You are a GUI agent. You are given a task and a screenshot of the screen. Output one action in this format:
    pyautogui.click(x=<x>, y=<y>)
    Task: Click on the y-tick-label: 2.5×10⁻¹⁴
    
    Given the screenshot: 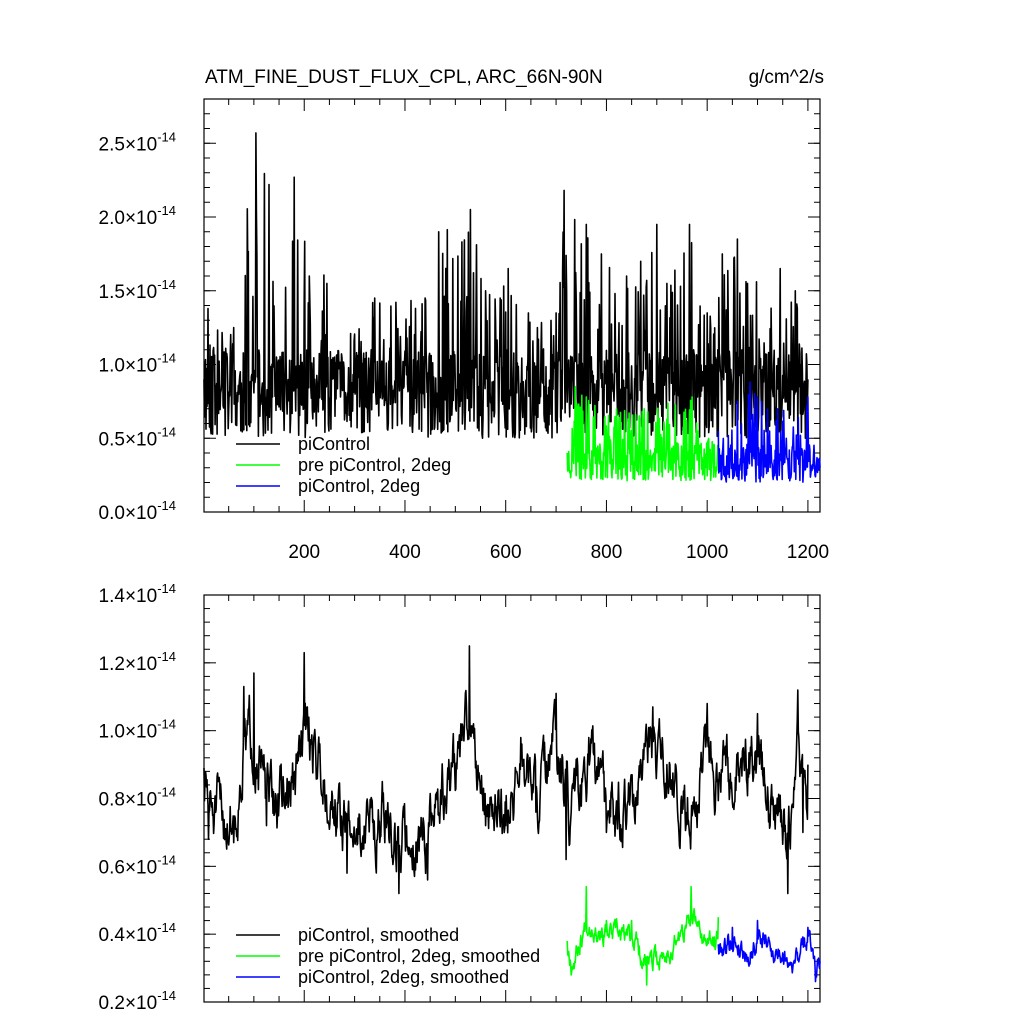 What is the action you would take?
    pyautogui.click(x=137, y=142)
    